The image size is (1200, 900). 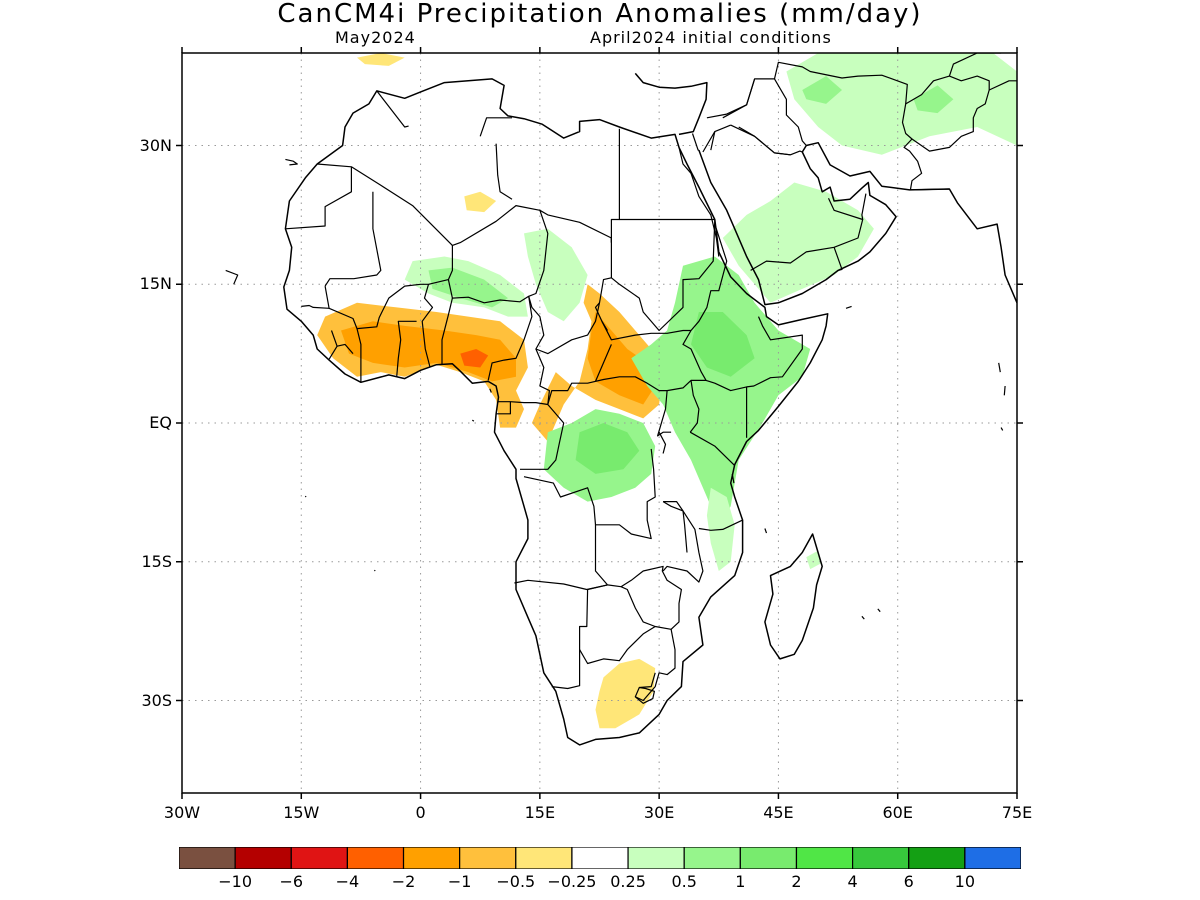 I want to click on colorbar-label: −6, so click(x=291, y=881).